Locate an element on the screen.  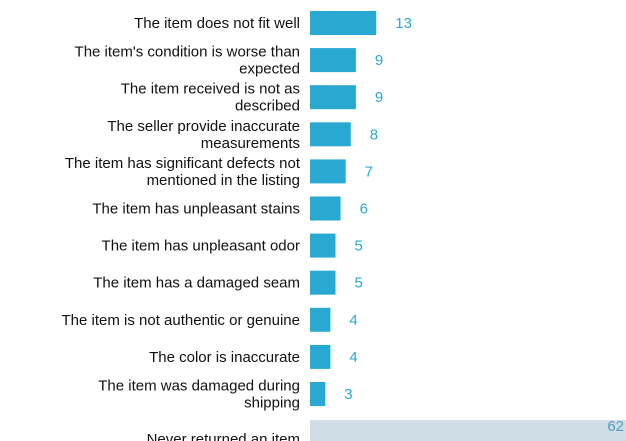
category-label-line: shipping is located at coordinates (272, 403).